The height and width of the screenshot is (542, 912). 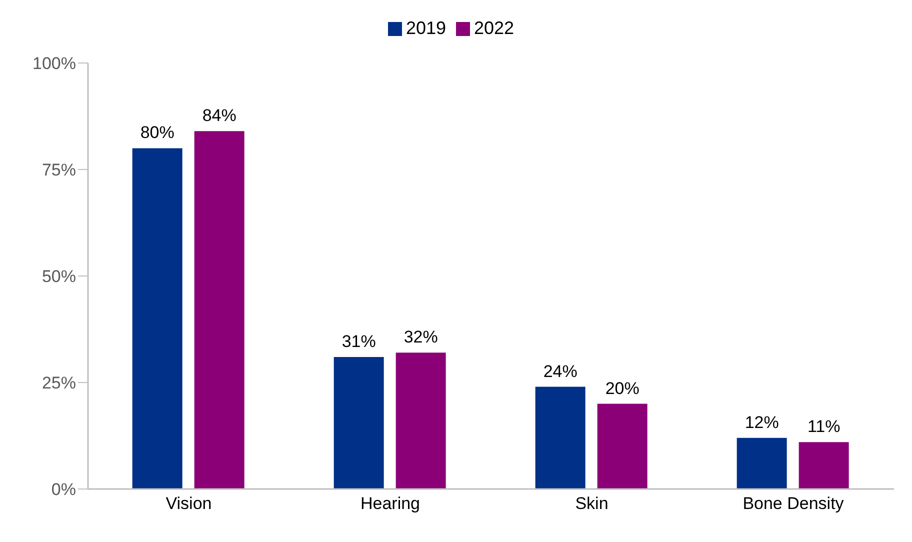 I want to click on data-label: 84%, so click(x=219, y=116).